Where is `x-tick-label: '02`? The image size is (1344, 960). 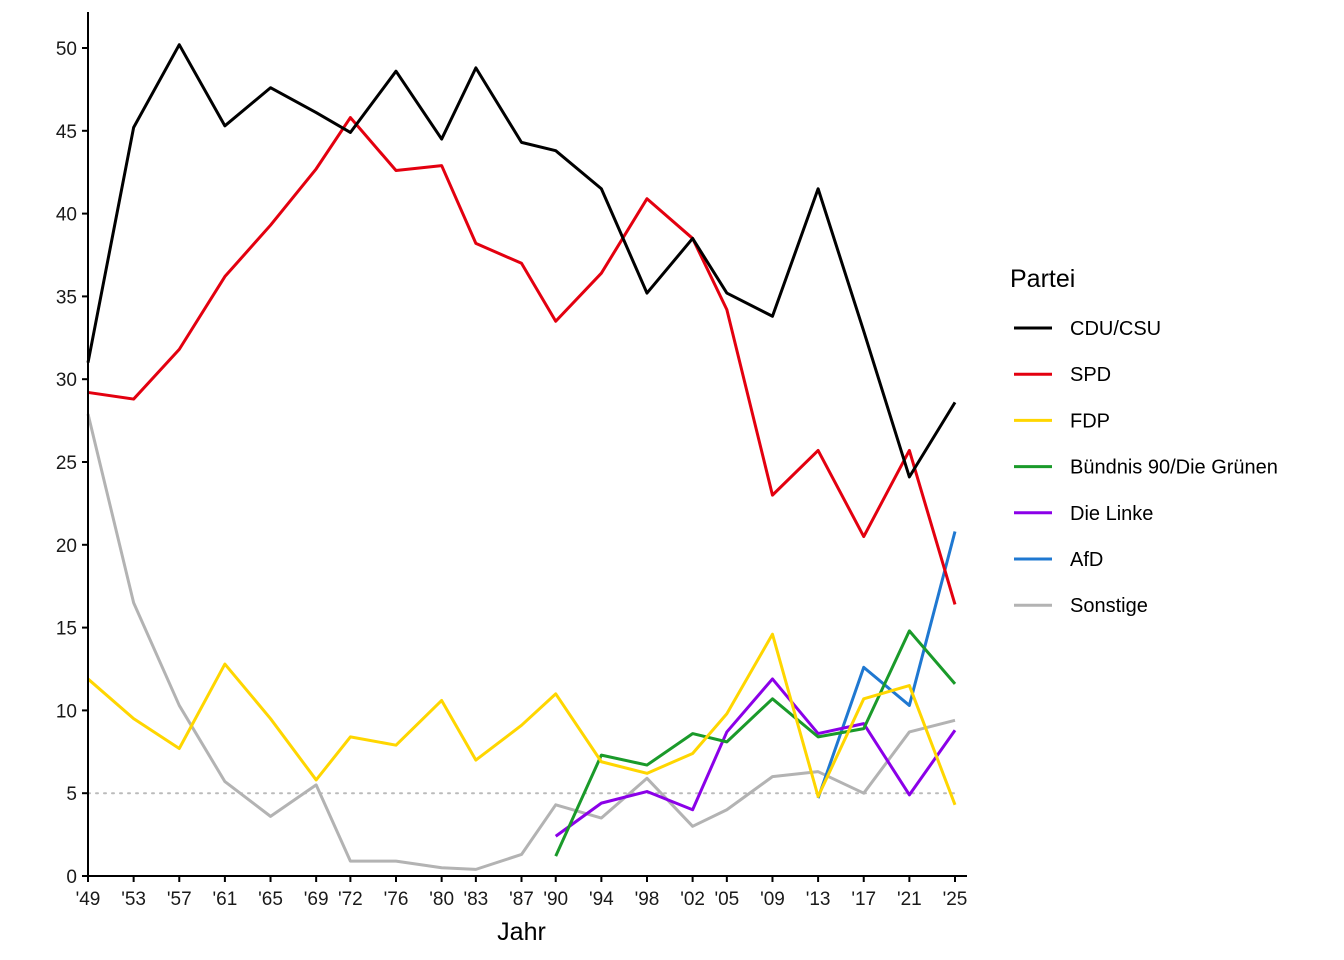
x-tick-label: '02 is located at coordinates (692, 899).